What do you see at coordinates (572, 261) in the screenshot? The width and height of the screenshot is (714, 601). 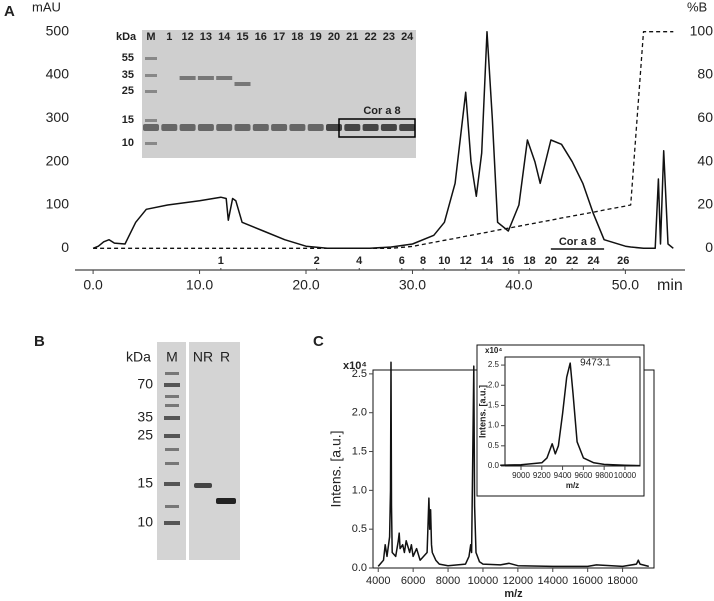 I see `fraction-label: 22` at bounding box center [572, 261].